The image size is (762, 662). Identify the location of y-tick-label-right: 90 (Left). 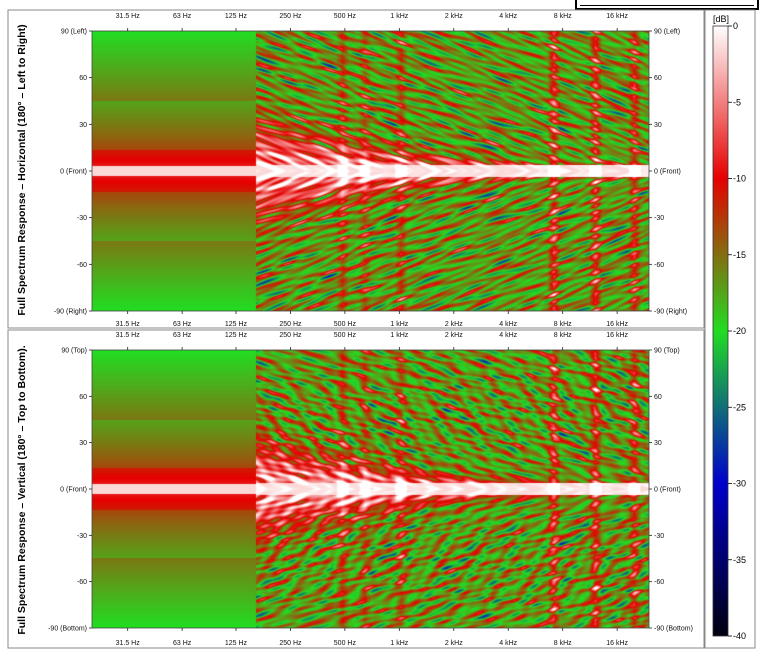
(667, 32).